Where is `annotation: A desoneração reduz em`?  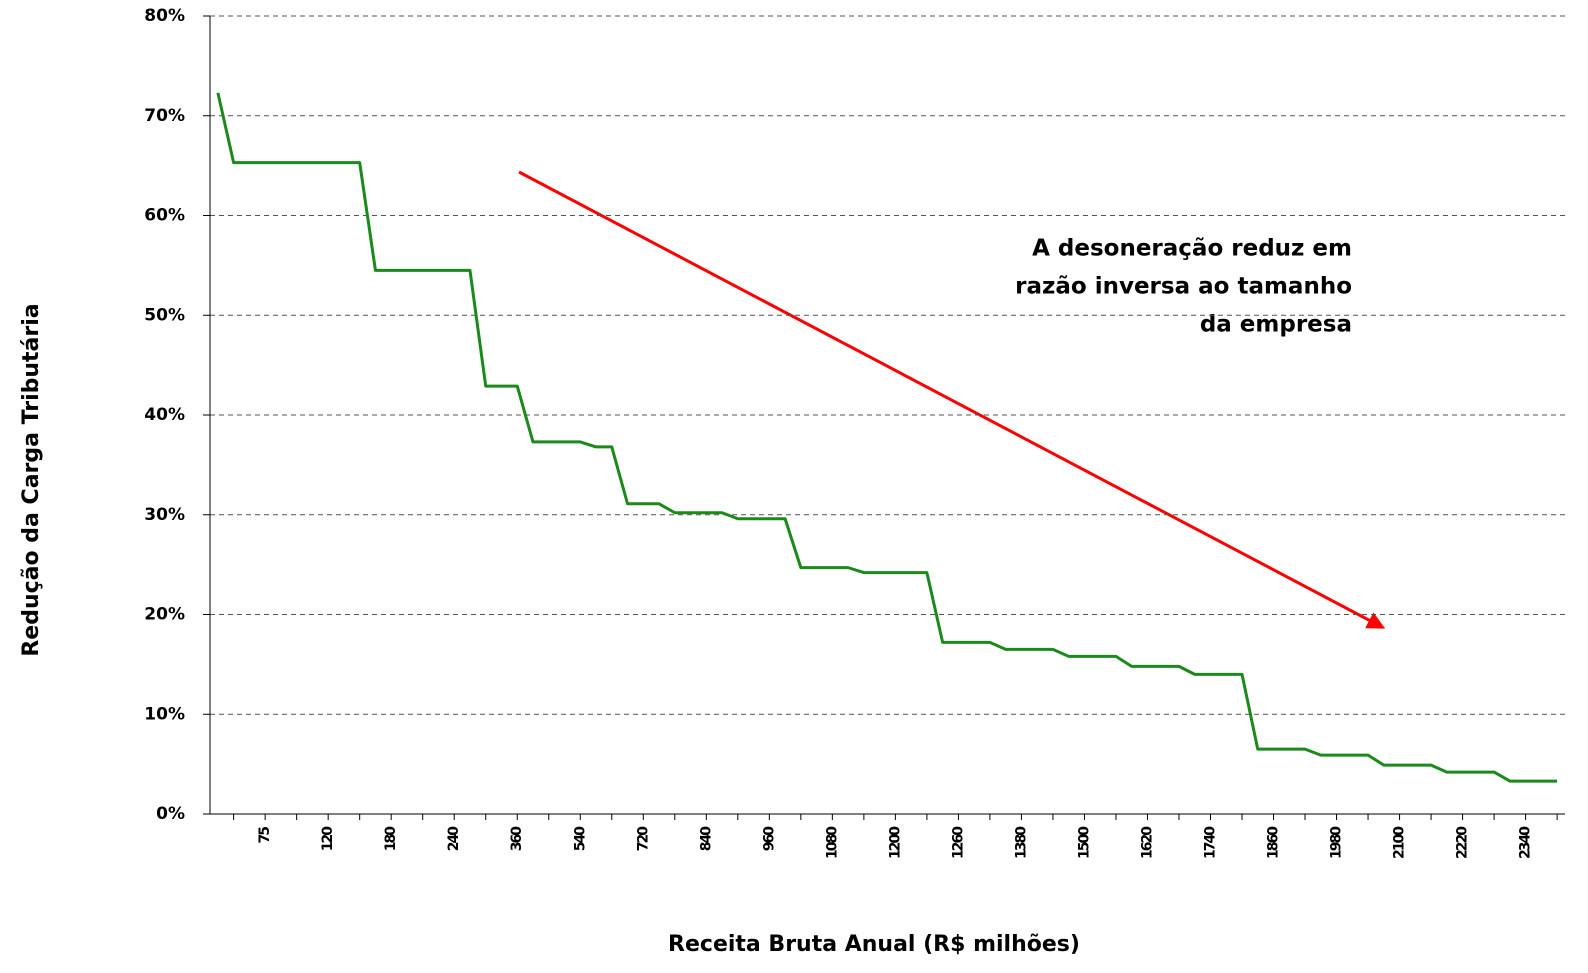
annotation: A desoneração reduz em is located at coordinates (1192, 249).